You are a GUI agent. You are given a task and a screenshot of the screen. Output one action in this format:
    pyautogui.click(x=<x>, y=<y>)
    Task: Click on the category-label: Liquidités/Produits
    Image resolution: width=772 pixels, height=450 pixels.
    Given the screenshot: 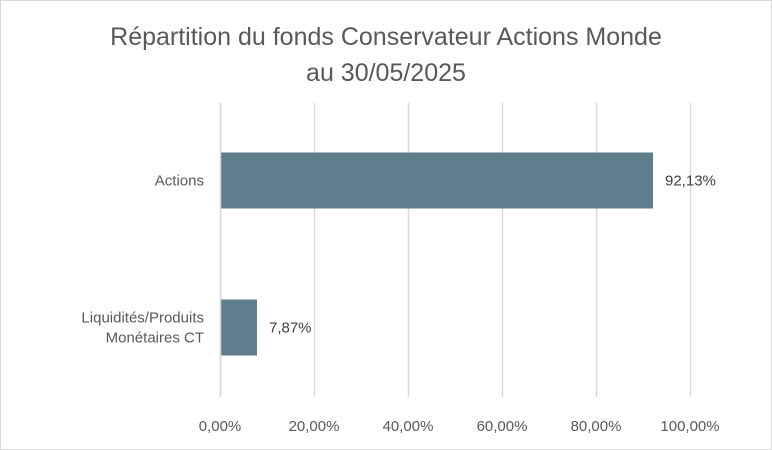 What is the action you would take?
    pyautogui.click(x=142, y=318)
    